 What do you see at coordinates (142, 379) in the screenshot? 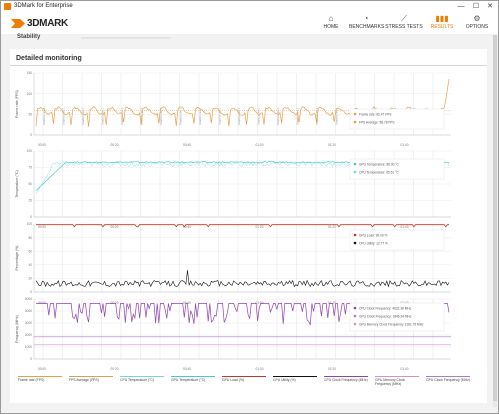
I see `bottom-legend-item: CPU Temperature (°C)` at bounding box center [142, 379].